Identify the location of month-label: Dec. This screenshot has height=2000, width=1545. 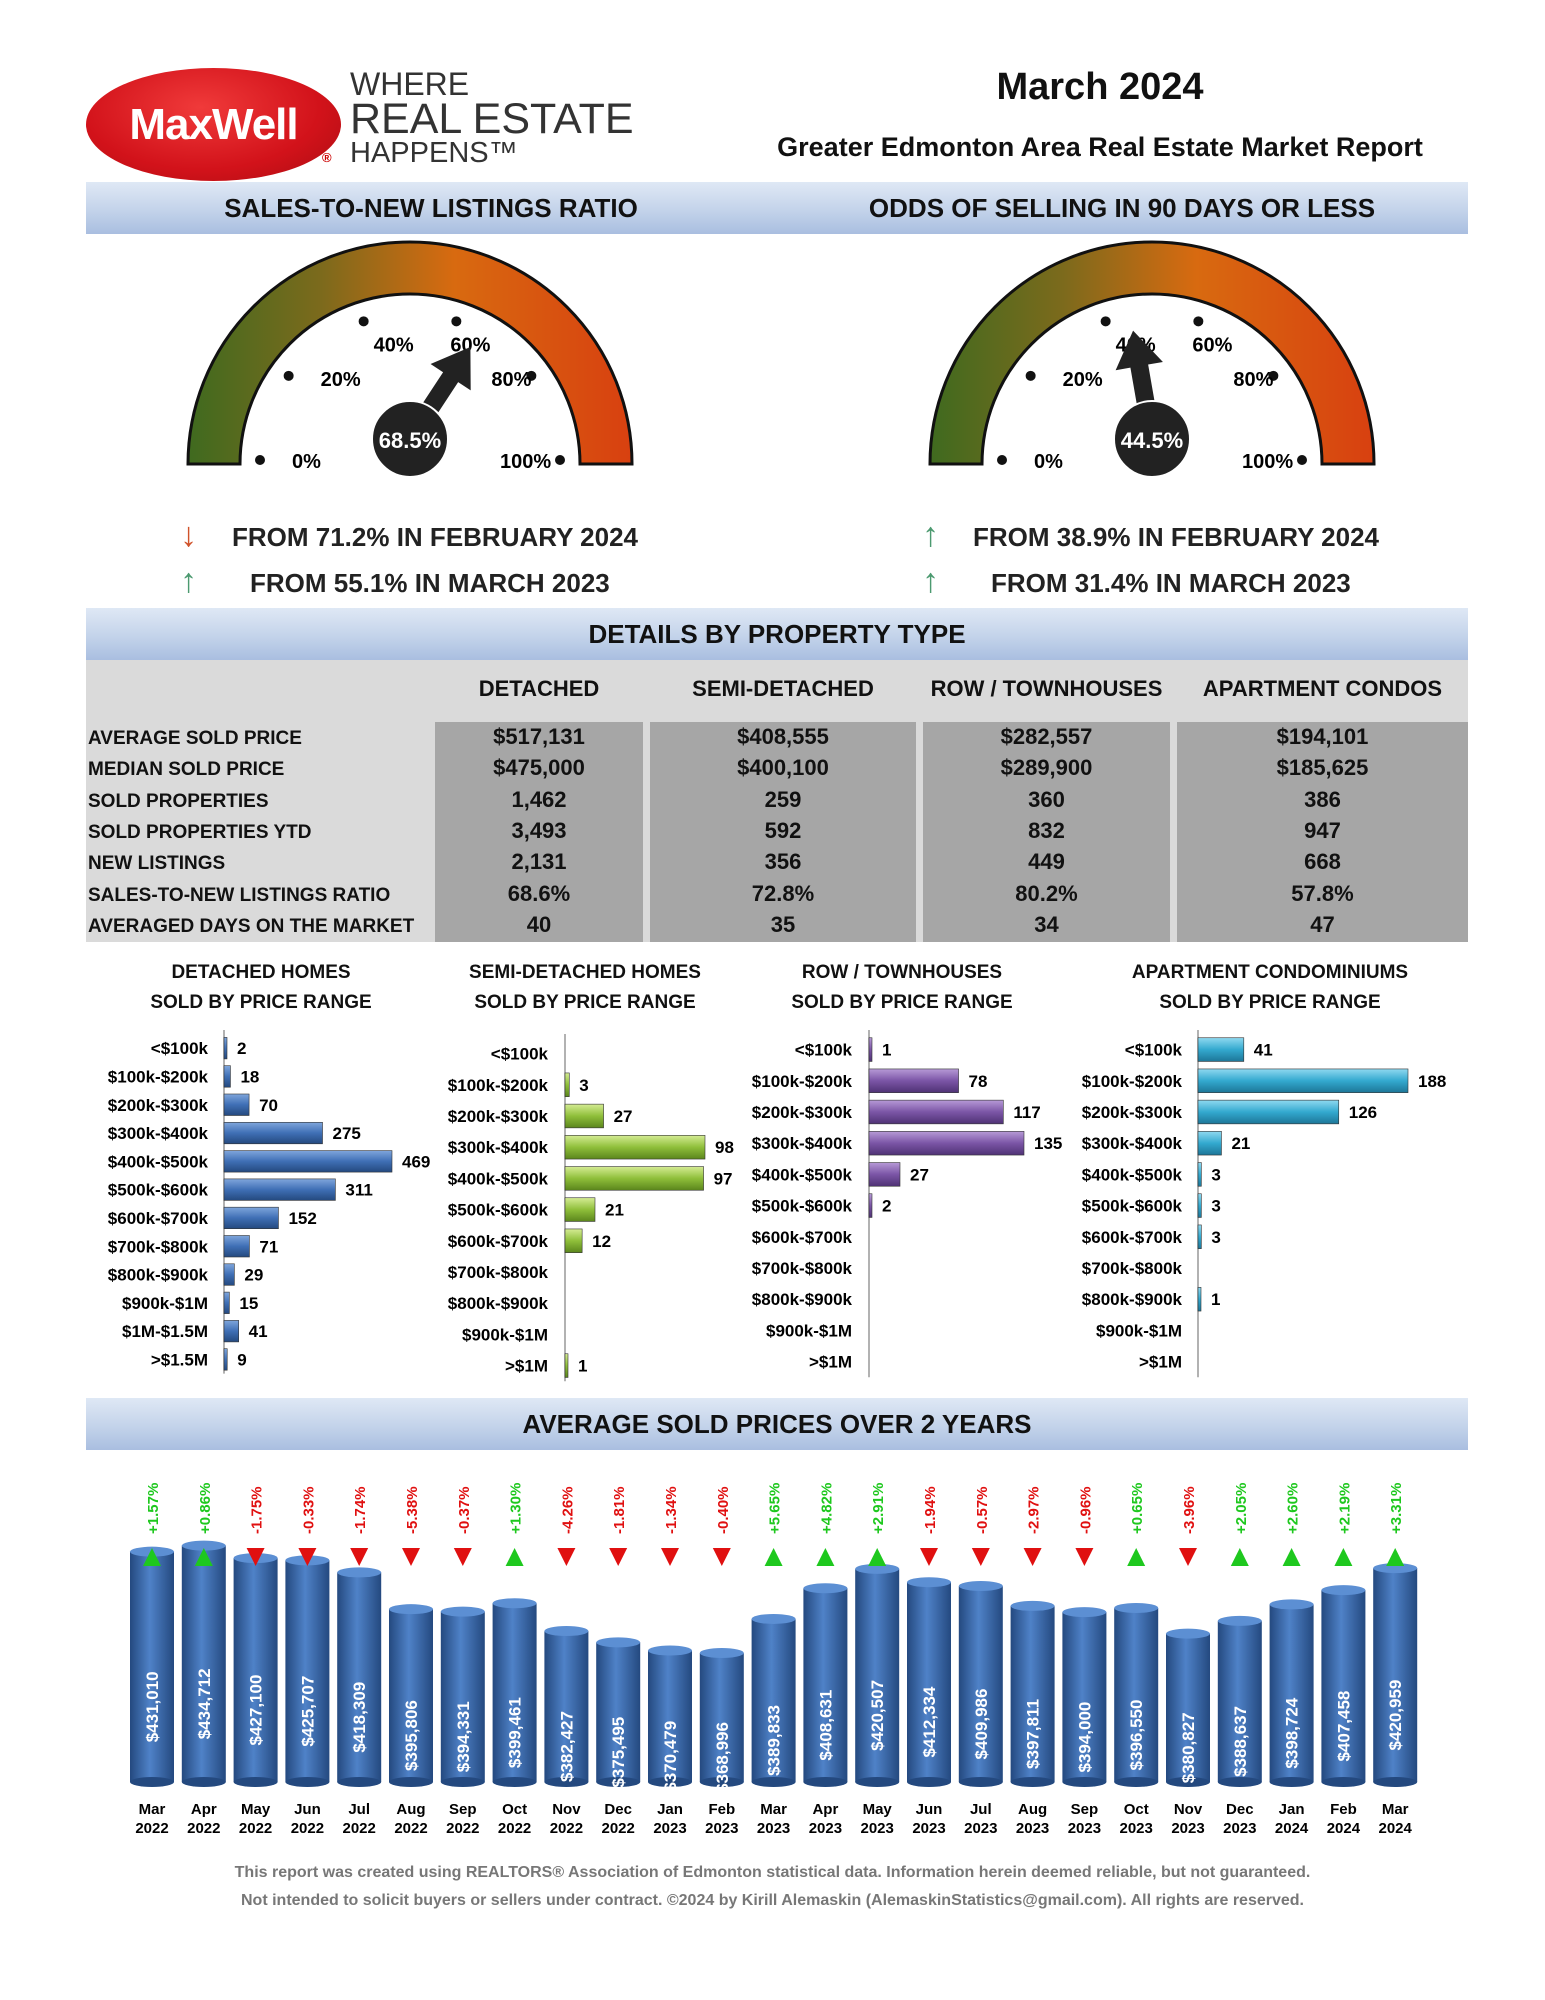
(1240, 1809).